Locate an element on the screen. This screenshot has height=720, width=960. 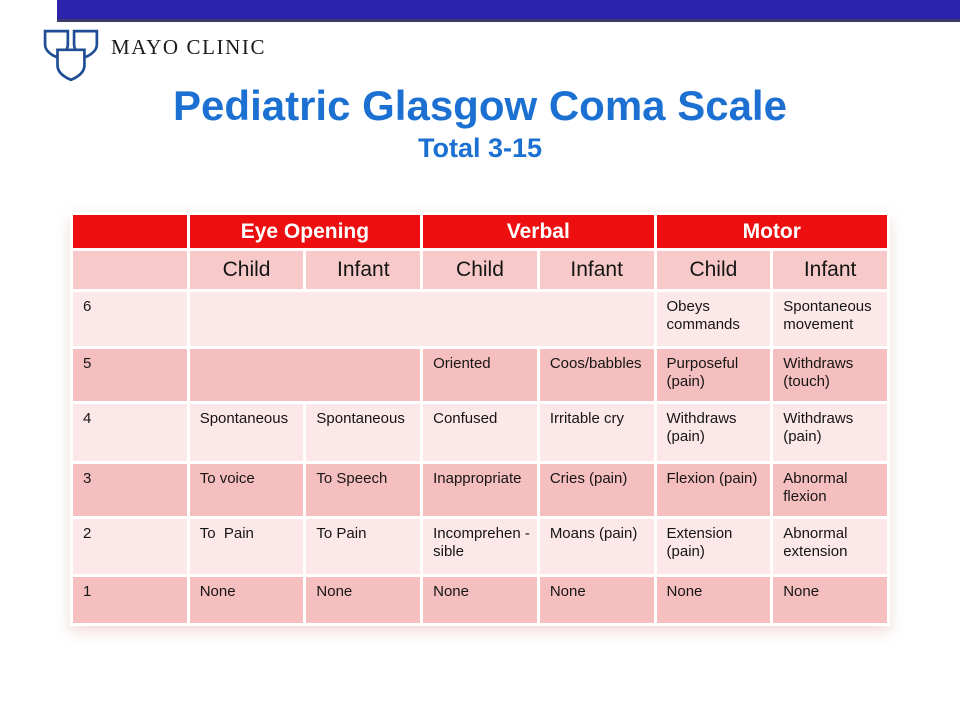
row-score-1: 1 None None None None None None is located at coordinates (480, 600).